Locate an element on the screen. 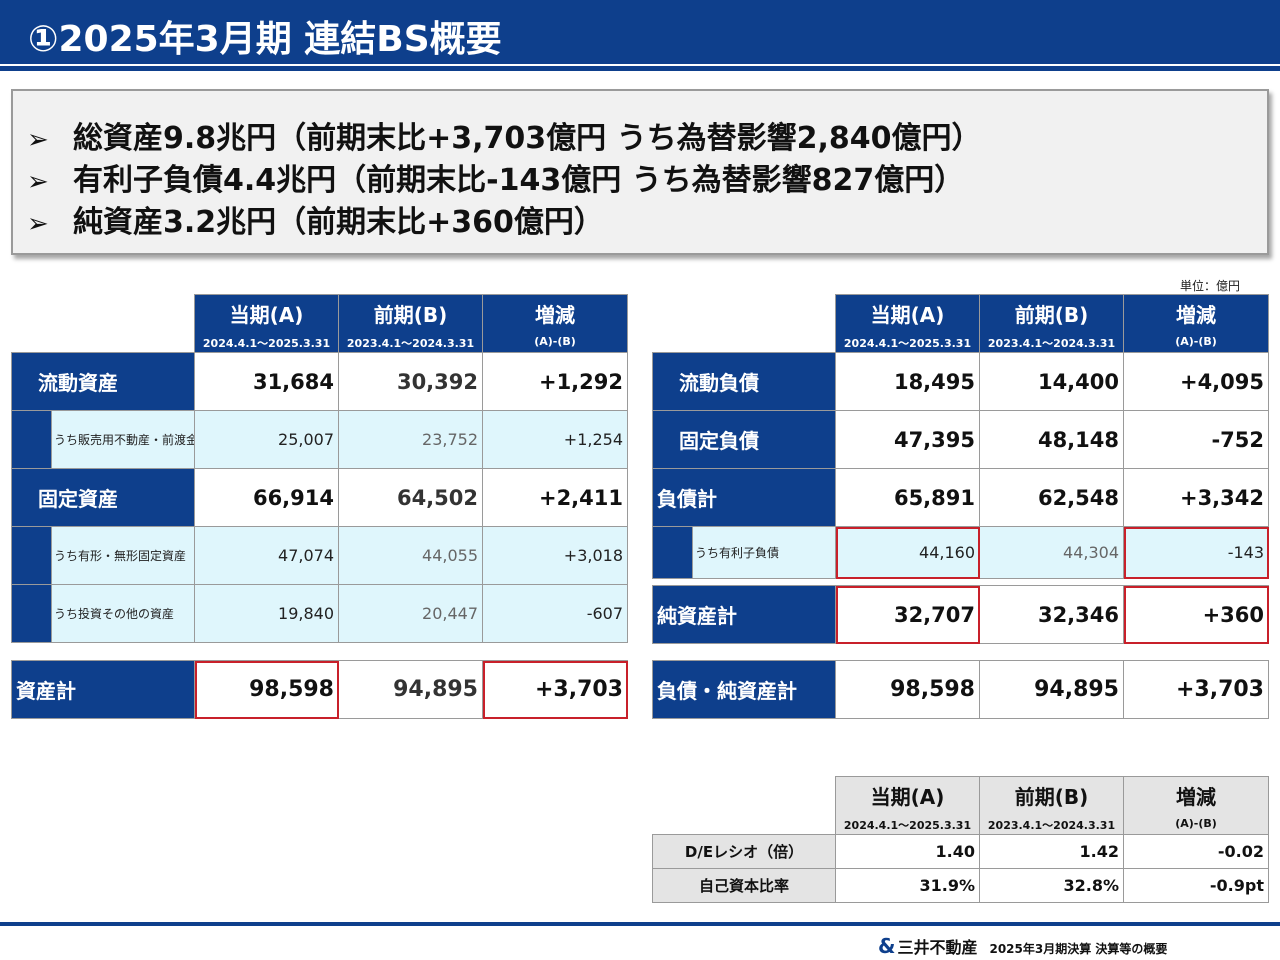  row-label: 固定負債 is located at coordinates (744, 439).